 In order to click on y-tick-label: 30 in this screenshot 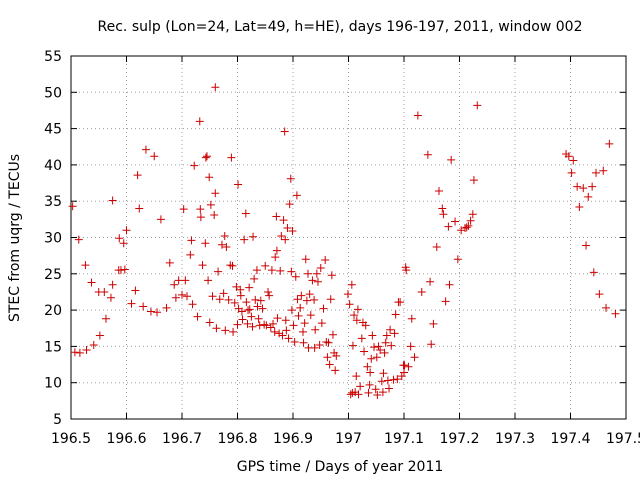, I will do `click(53, 239)`.